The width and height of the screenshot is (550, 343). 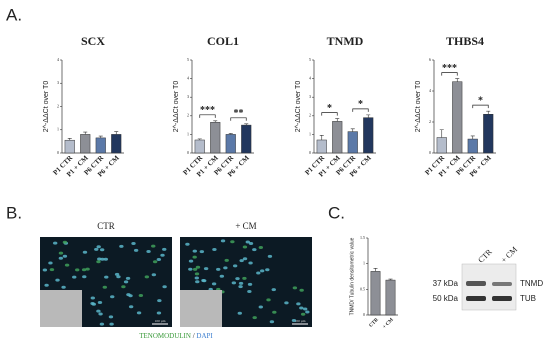 What do you see at coordinates (239, 113) in the screenshot?
I see `significance-label: **` at bounding box center [239, 113].